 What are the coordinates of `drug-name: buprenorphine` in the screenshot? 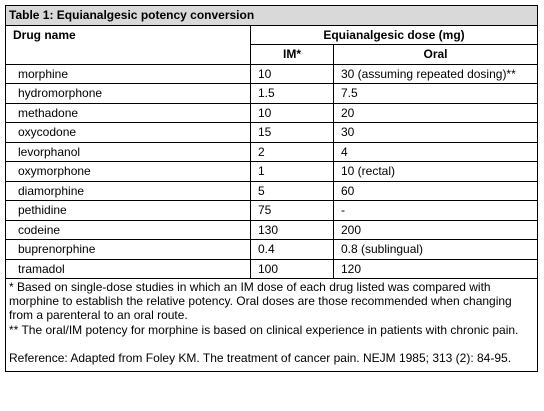 It's located at (128, 249).